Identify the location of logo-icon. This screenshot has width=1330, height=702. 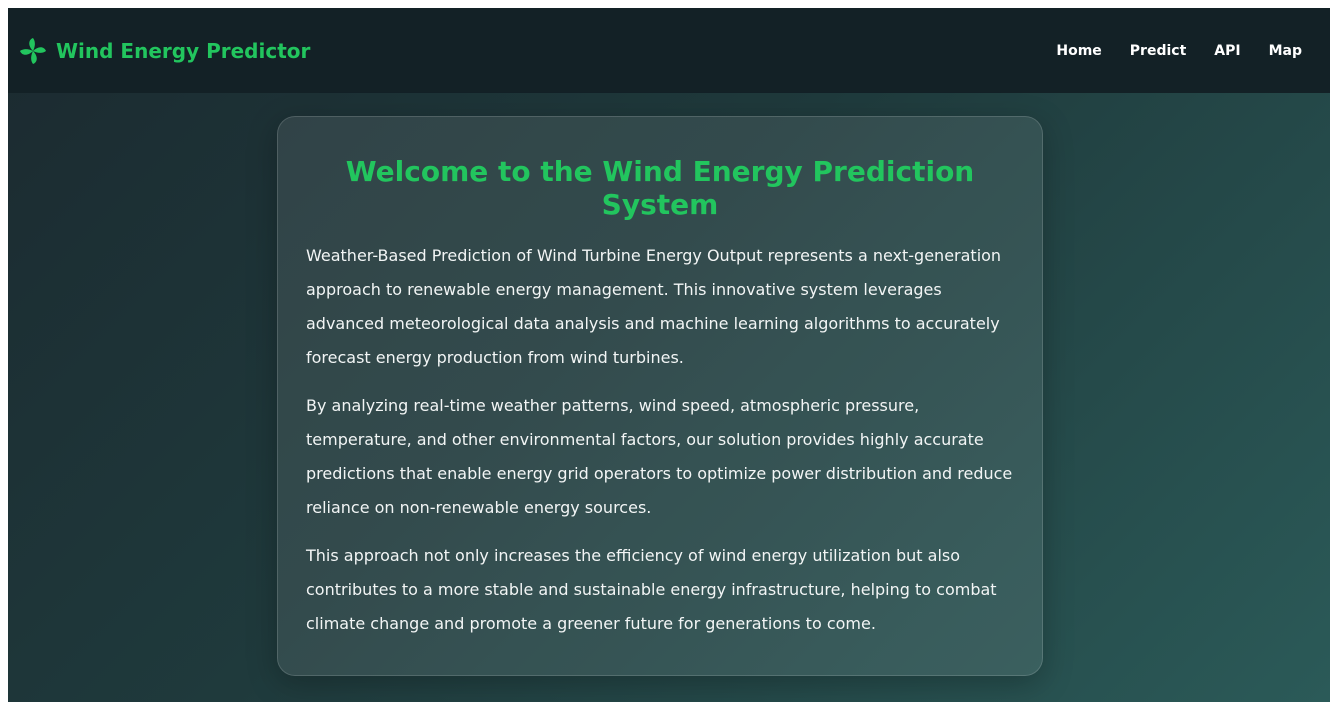
(33, 50).